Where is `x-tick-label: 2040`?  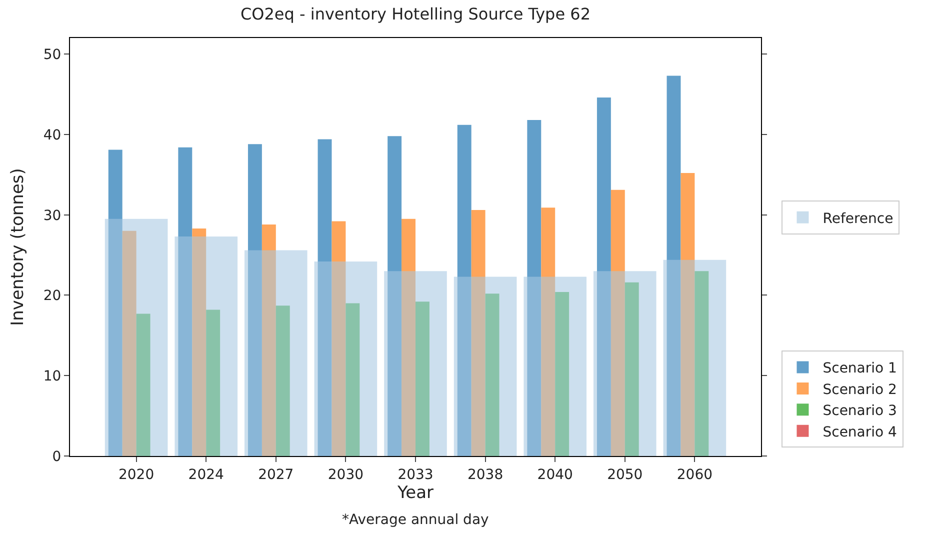
x-tick-label: 2040 is located at coordinates (555, 474).